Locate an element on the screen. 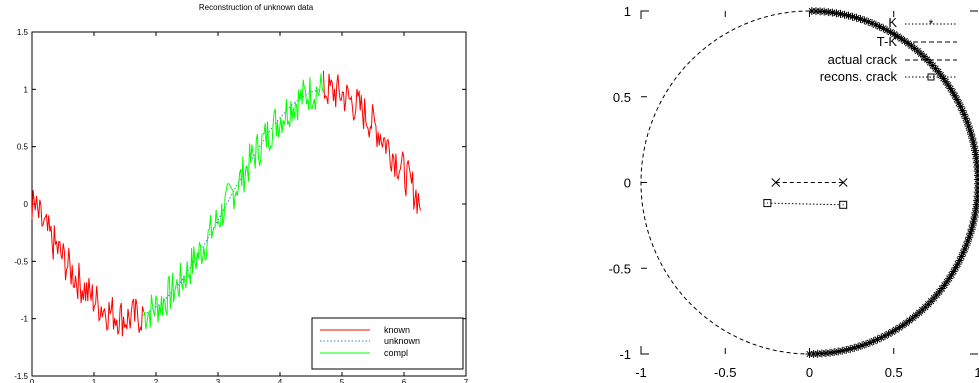 Image resolution: width=979 pixels, height=383 pixels. right-xtick-label: 0 is located at coordinates (809, 372).